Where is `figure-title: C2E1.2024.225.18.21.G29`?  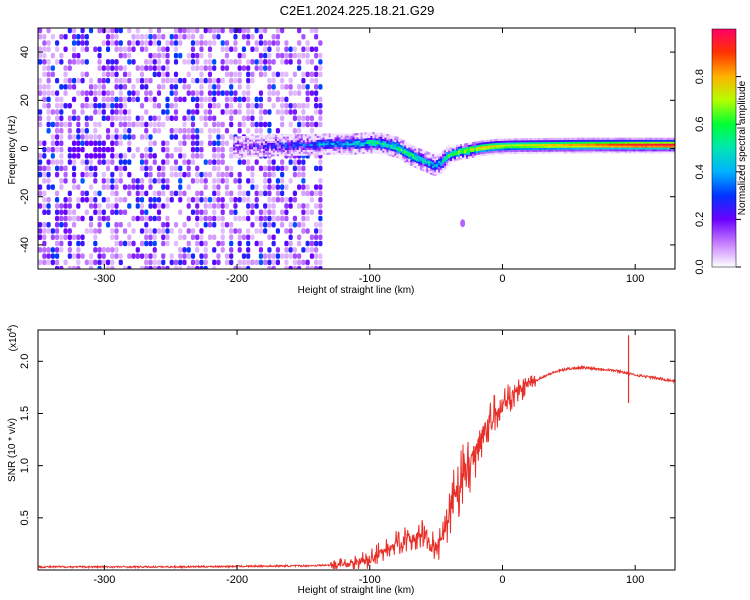
figure-title: C2E1.2024.225.18.21.G29 is located at coordinates (357, 10).